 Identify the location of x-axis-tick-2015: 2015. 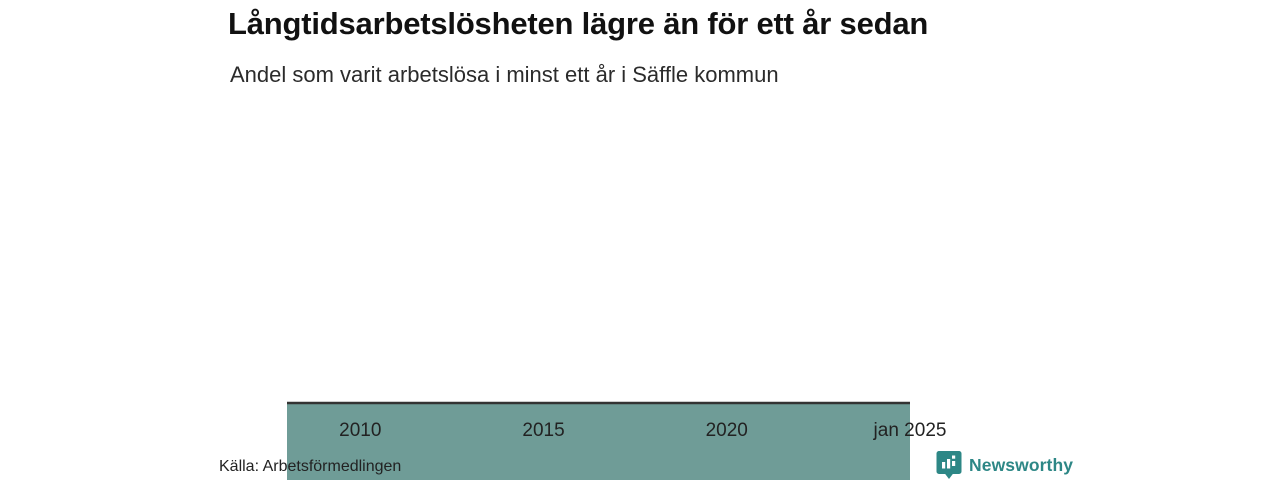
(543, 430).